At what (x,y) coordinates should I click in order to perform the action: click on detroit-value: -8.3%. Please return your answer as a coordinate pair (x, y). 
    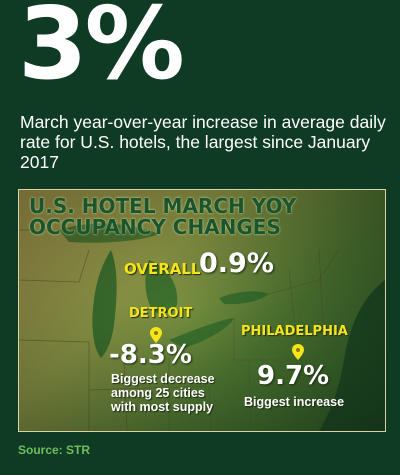
    Looking at the image, I should click on (150, 355).